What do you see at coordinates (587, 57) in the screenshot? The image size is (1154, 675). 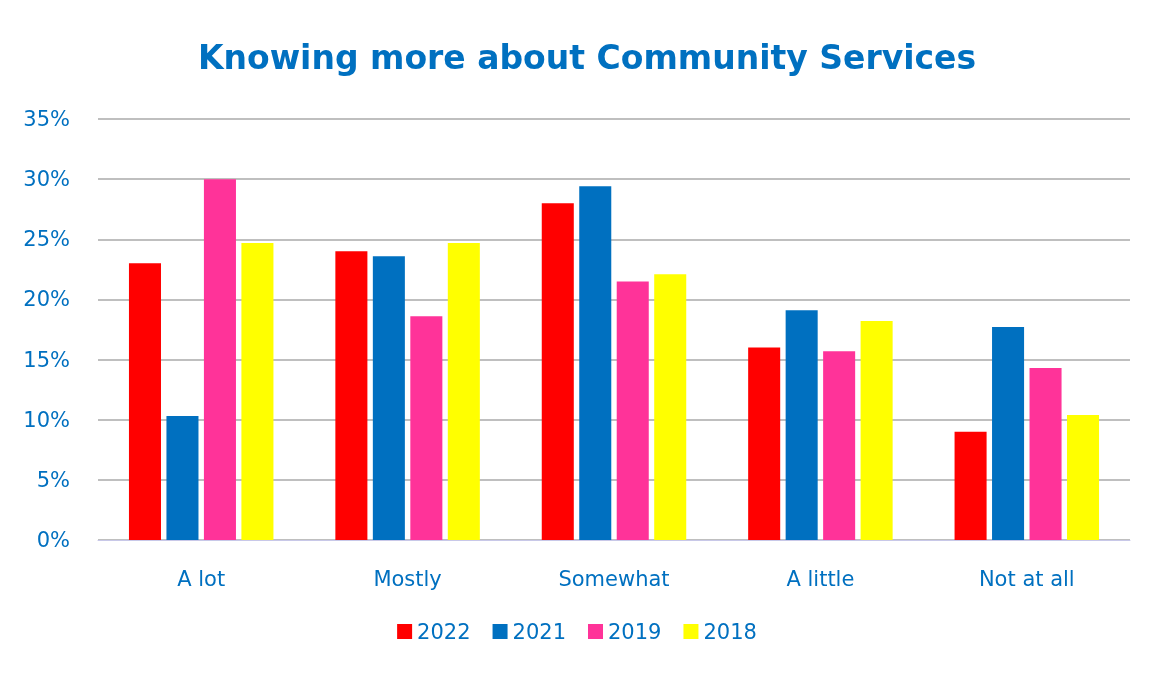 I see `chart-title: Knowing more about Community Services` at bounding box center [587, 57].